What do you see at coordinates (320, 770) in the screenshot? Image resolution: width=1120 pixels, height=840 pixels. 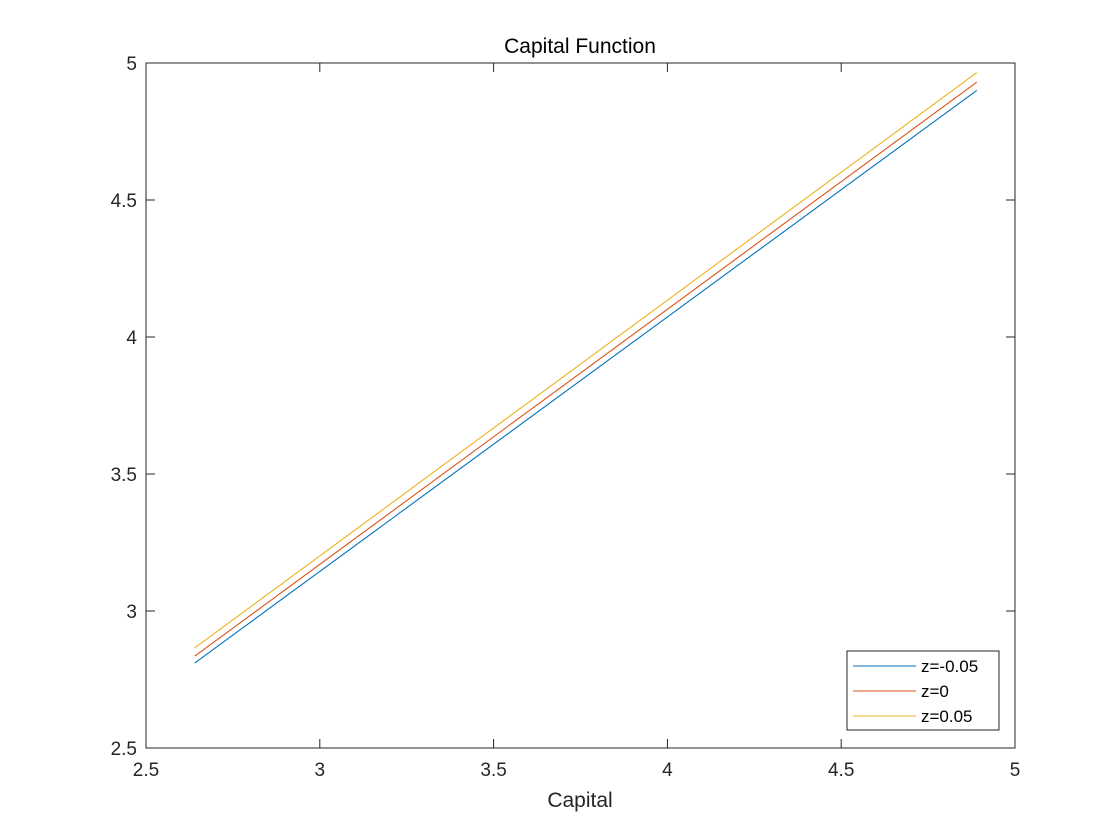 I see `x-tick-label: 3` at bounding box center [320, 770].